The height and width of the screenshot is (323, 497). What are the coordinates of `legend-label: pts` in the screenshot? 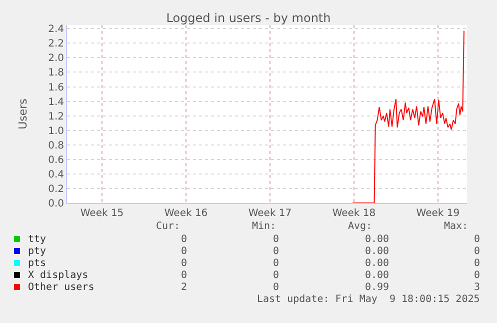 It's located at (37, 263).